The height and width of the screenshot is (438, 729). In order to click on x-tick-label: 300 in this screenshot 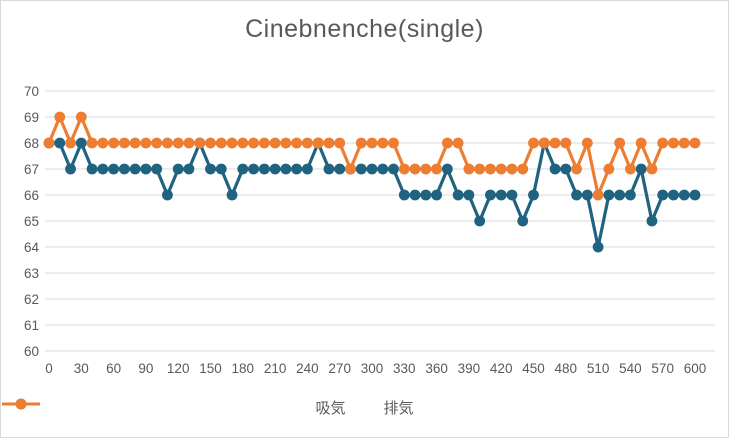, I will do `click(372, 368)`.